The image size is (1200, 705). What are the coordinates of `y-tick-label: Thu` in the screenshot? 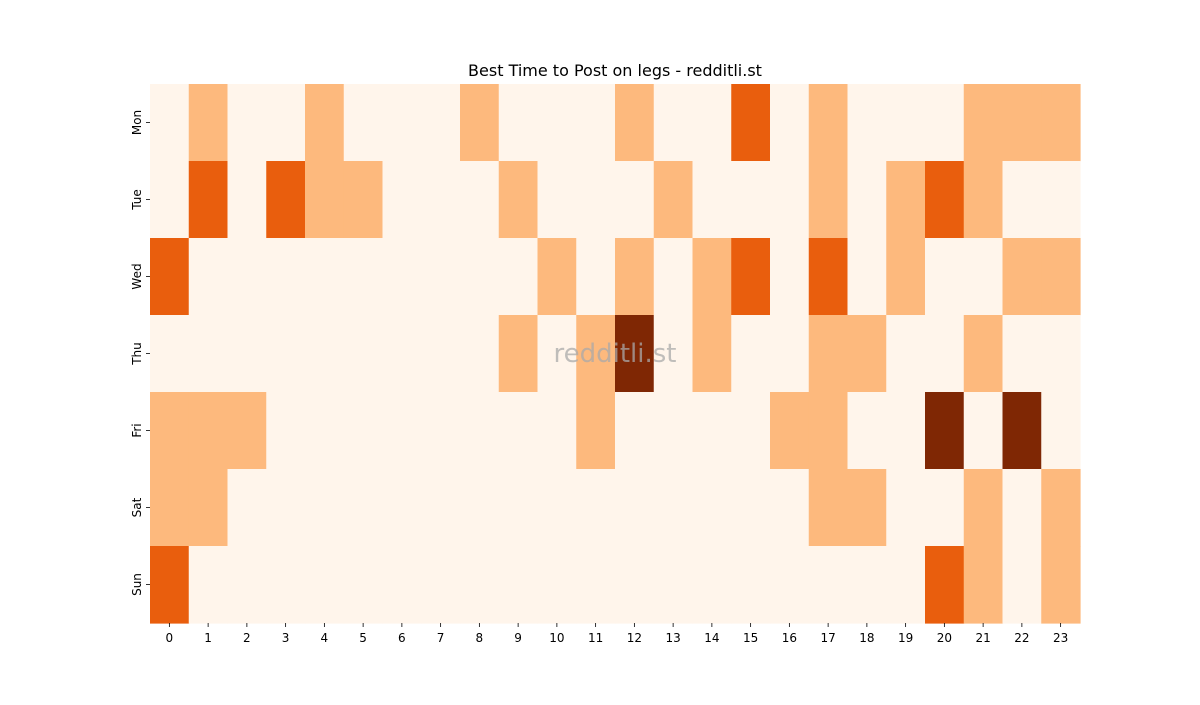 It's located at (137, 354).